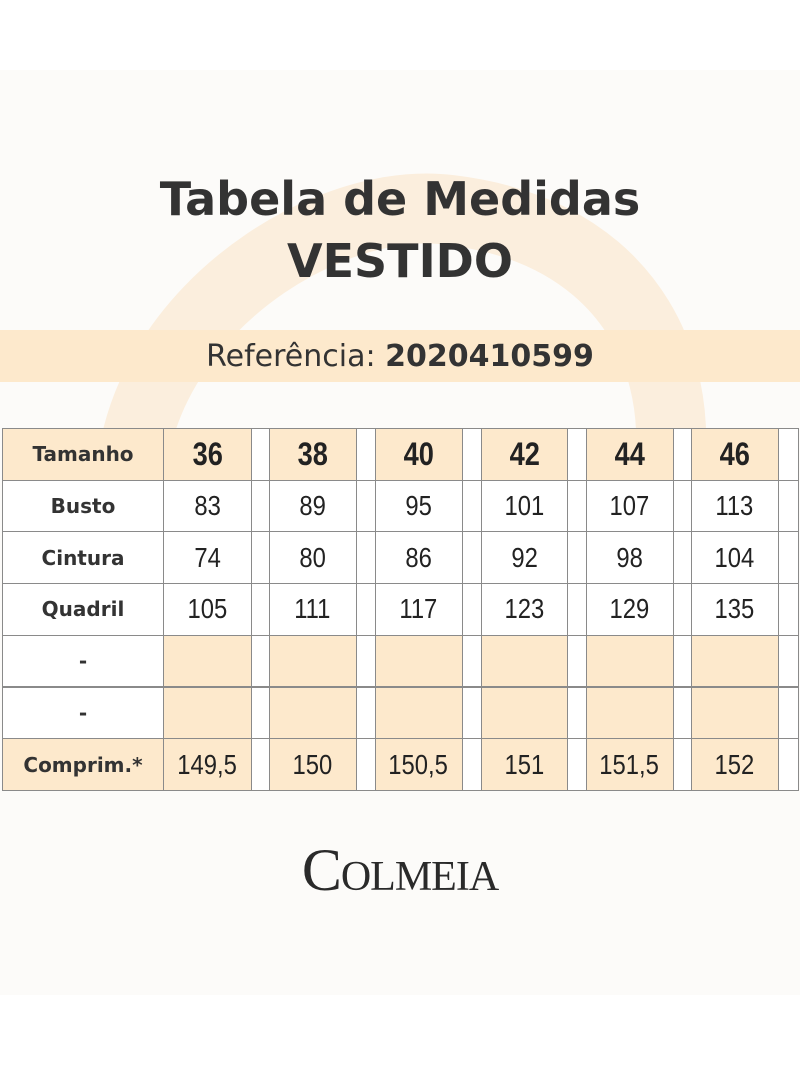  I want to click on brand-logo: Colmeia, so click(400, 870).